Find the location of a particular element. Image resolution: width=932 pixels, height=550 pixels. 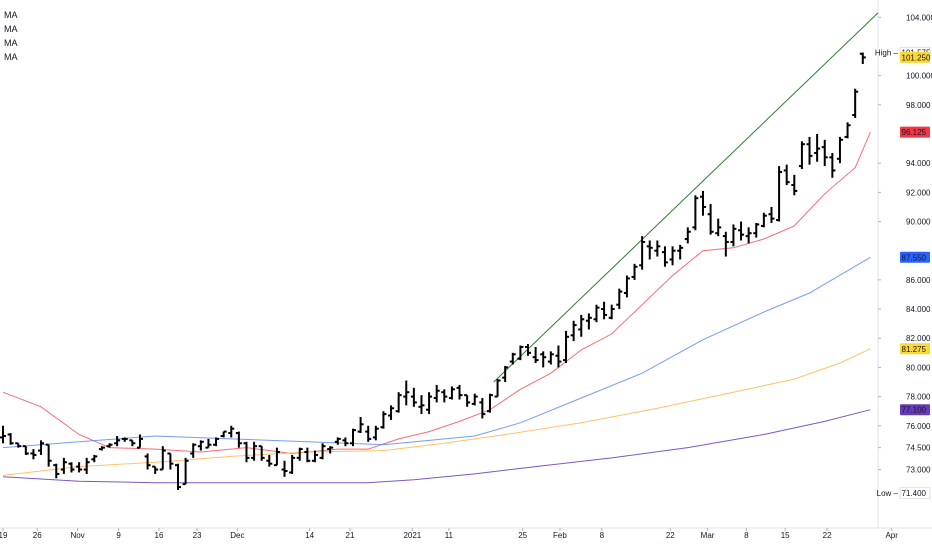

price-tick-label: 84.000 is located at coordinates (918, 309).